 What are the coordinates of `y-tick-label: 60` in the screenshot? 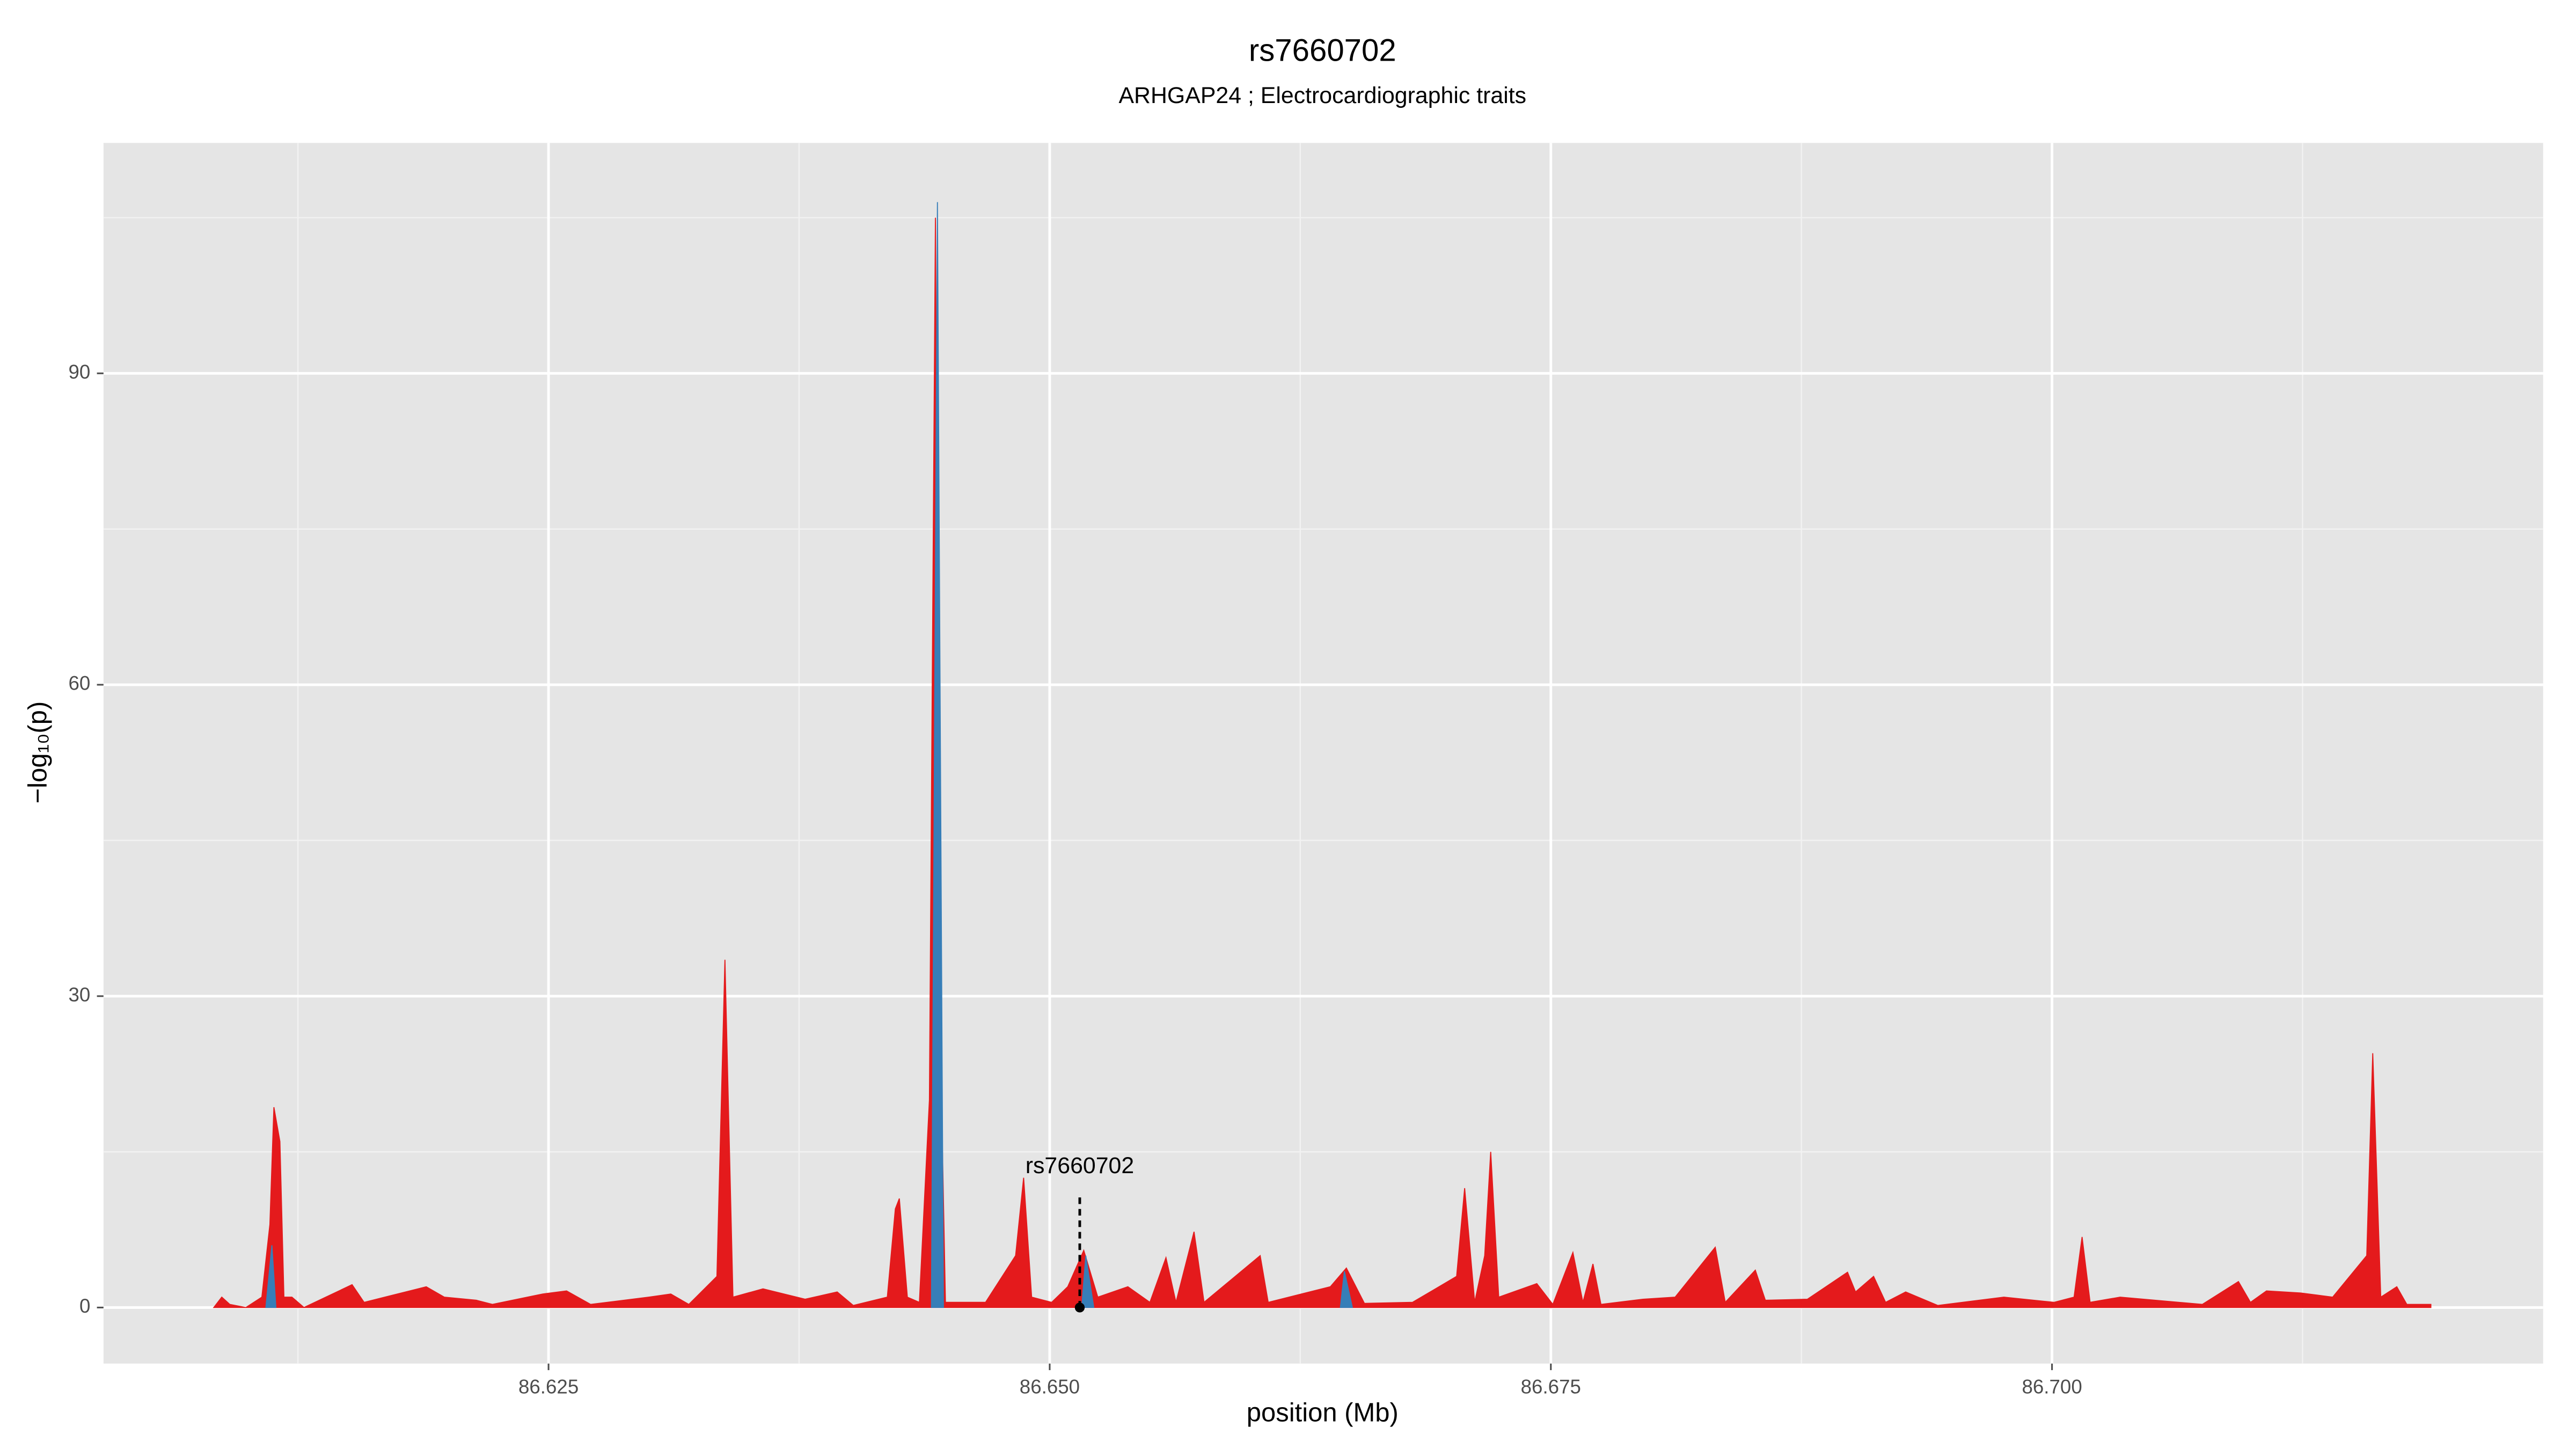 It's located at (80, 683).